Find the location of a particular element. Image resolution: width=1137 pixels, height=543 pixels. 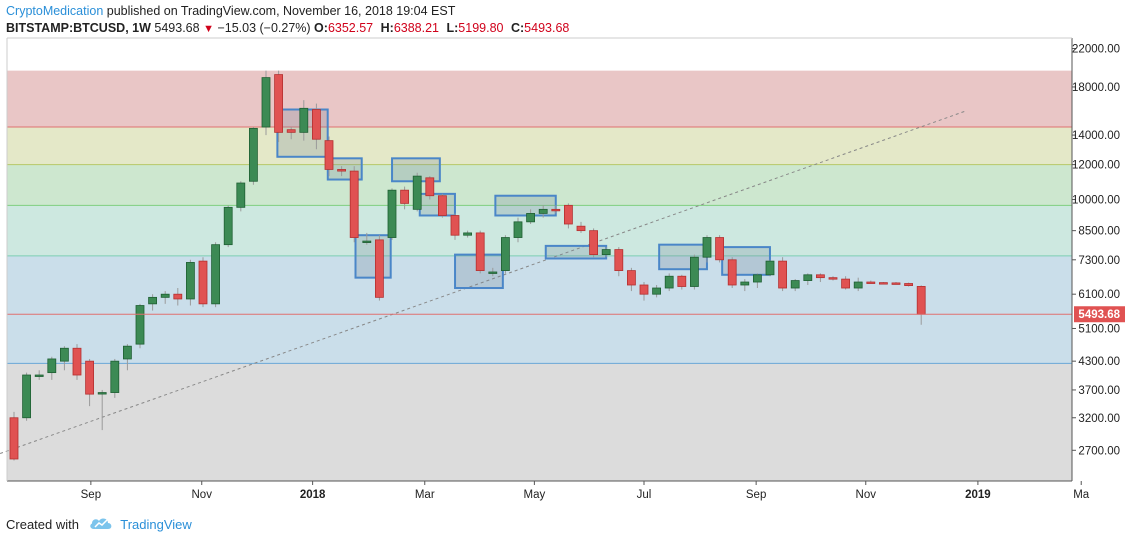

last-price: 5493.68 is located at coordinates (177, 28).